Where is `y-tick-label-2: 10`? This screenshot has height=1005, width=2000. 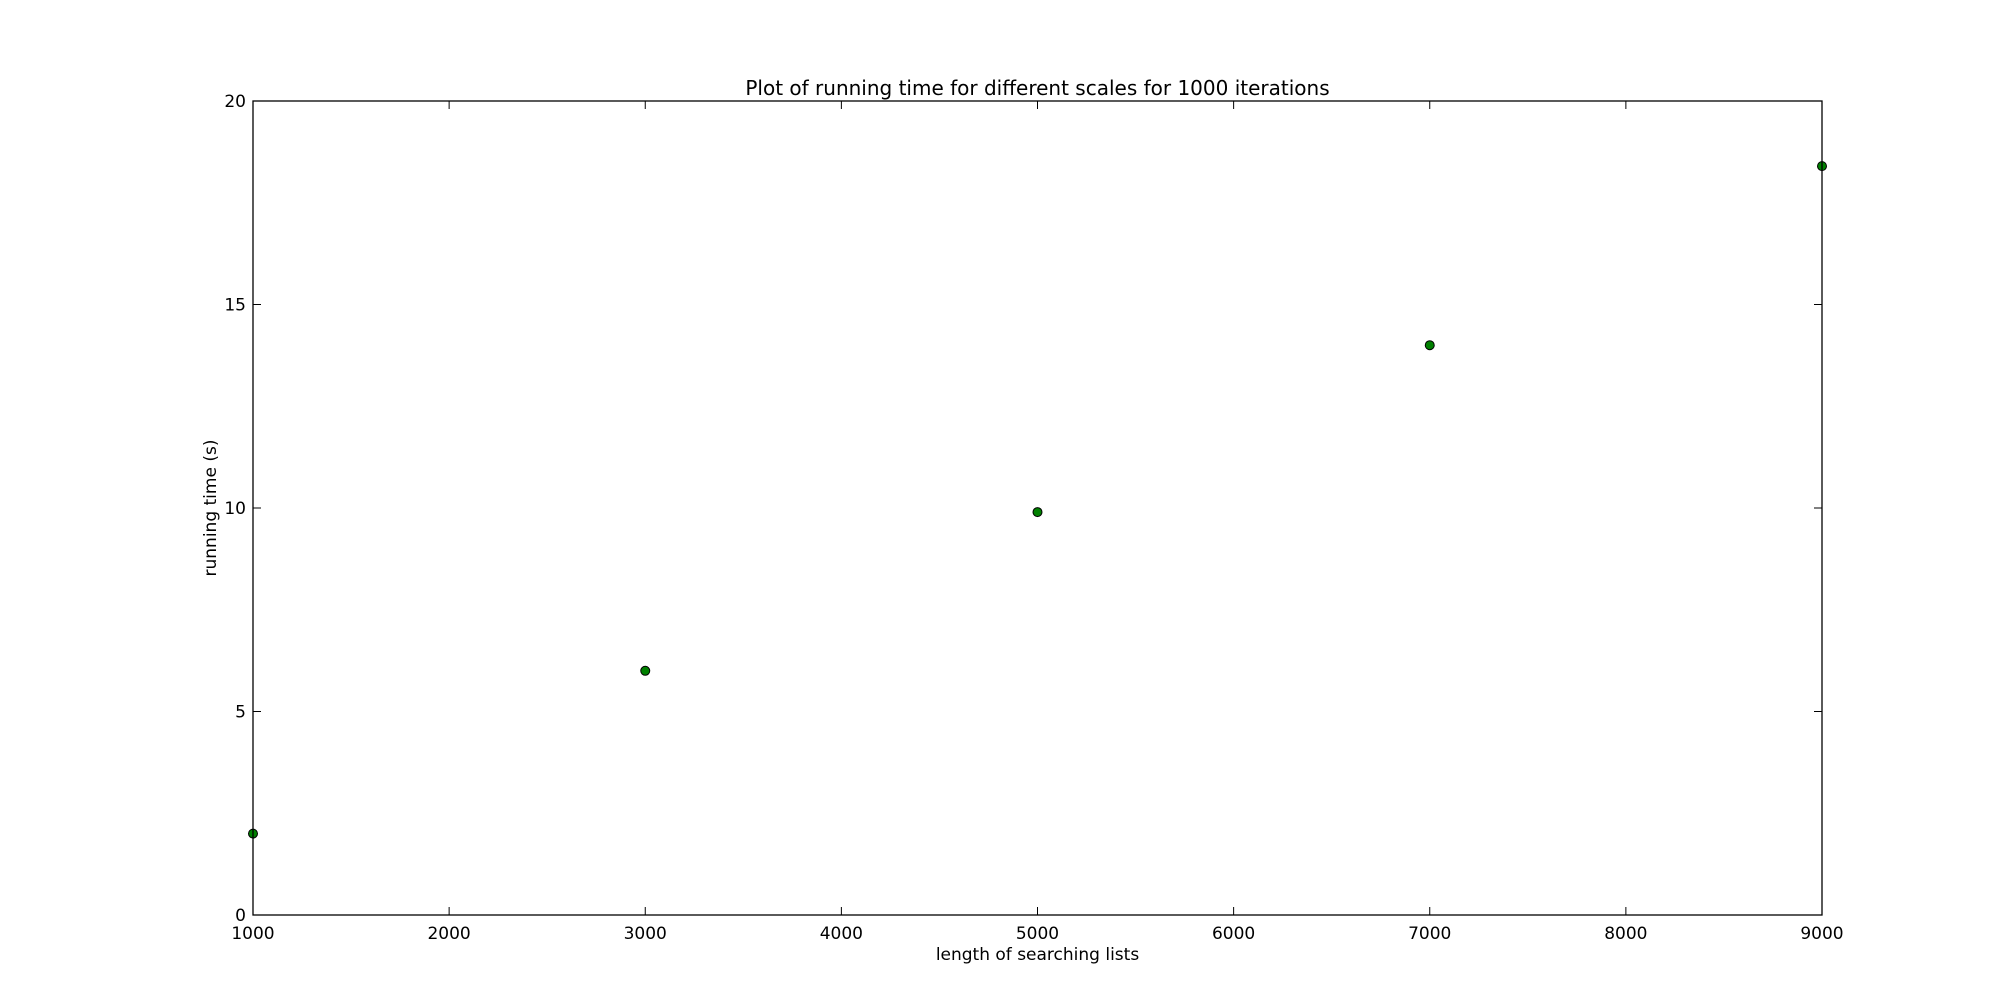 y-tick-label-2: 10 is located at coordinates (235, 509).